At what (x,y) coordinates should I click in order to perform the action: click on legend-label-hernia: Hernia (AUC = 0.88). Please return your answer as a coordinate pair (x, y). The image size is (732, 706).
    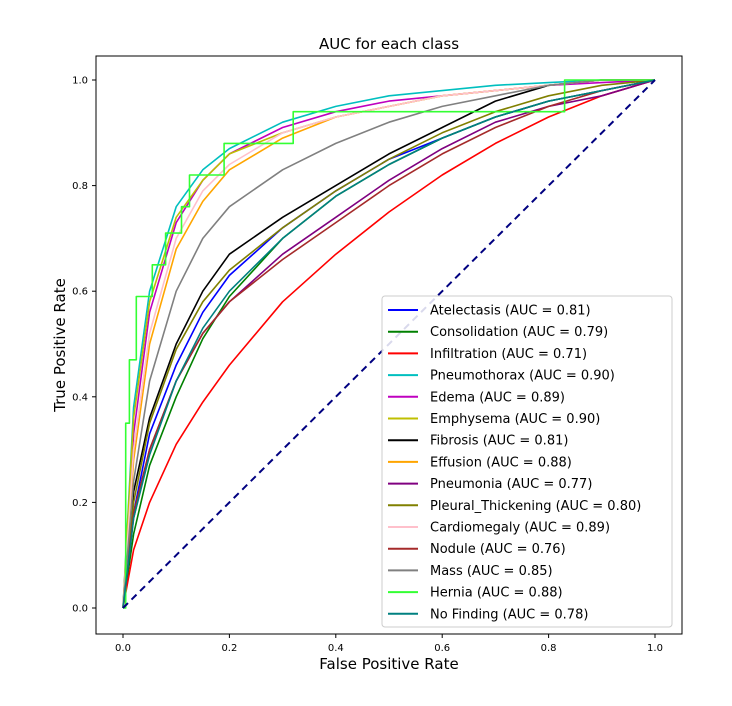
    Looking at the image, I should click on (496, 593).